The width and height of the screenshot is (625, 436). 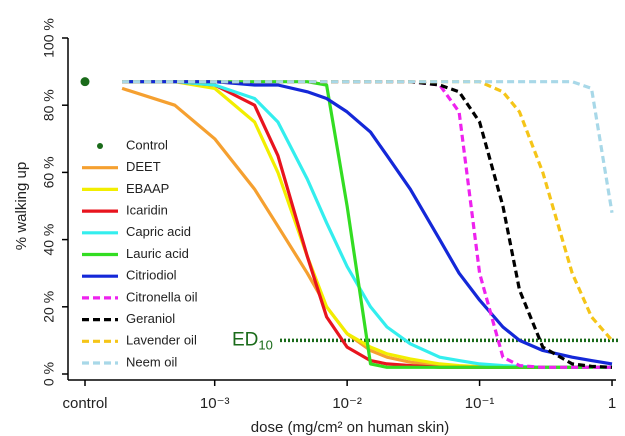 I want to click on ed10-text: ED, so click(x=245, y=339).